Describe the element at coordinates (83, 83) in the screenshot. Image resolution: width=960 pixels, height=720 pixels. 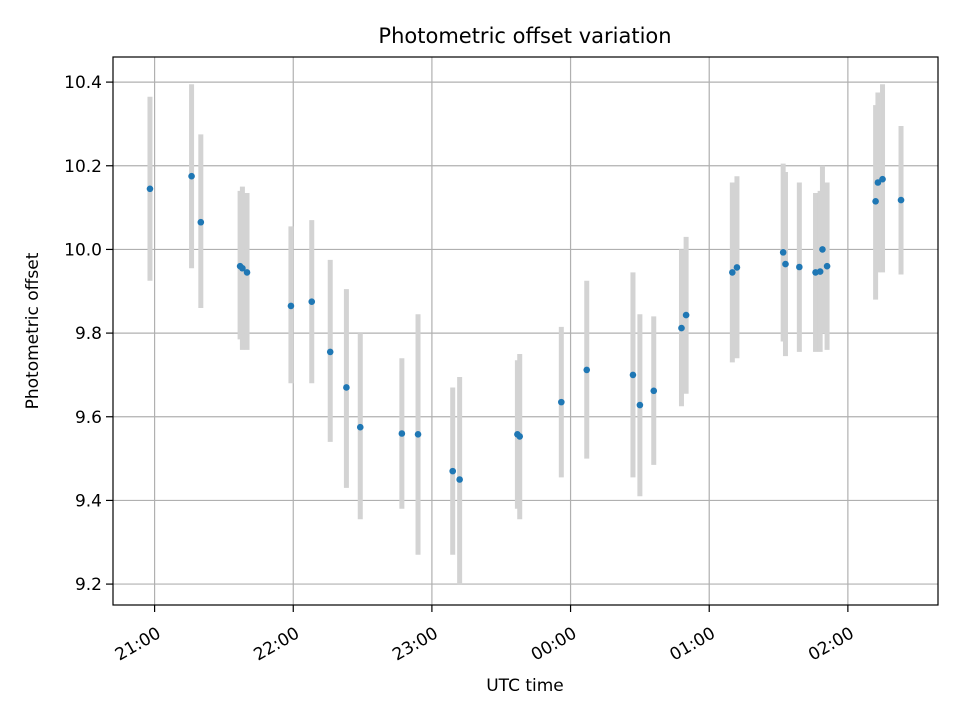
I see `y-tick-label: 10.4` at that location.